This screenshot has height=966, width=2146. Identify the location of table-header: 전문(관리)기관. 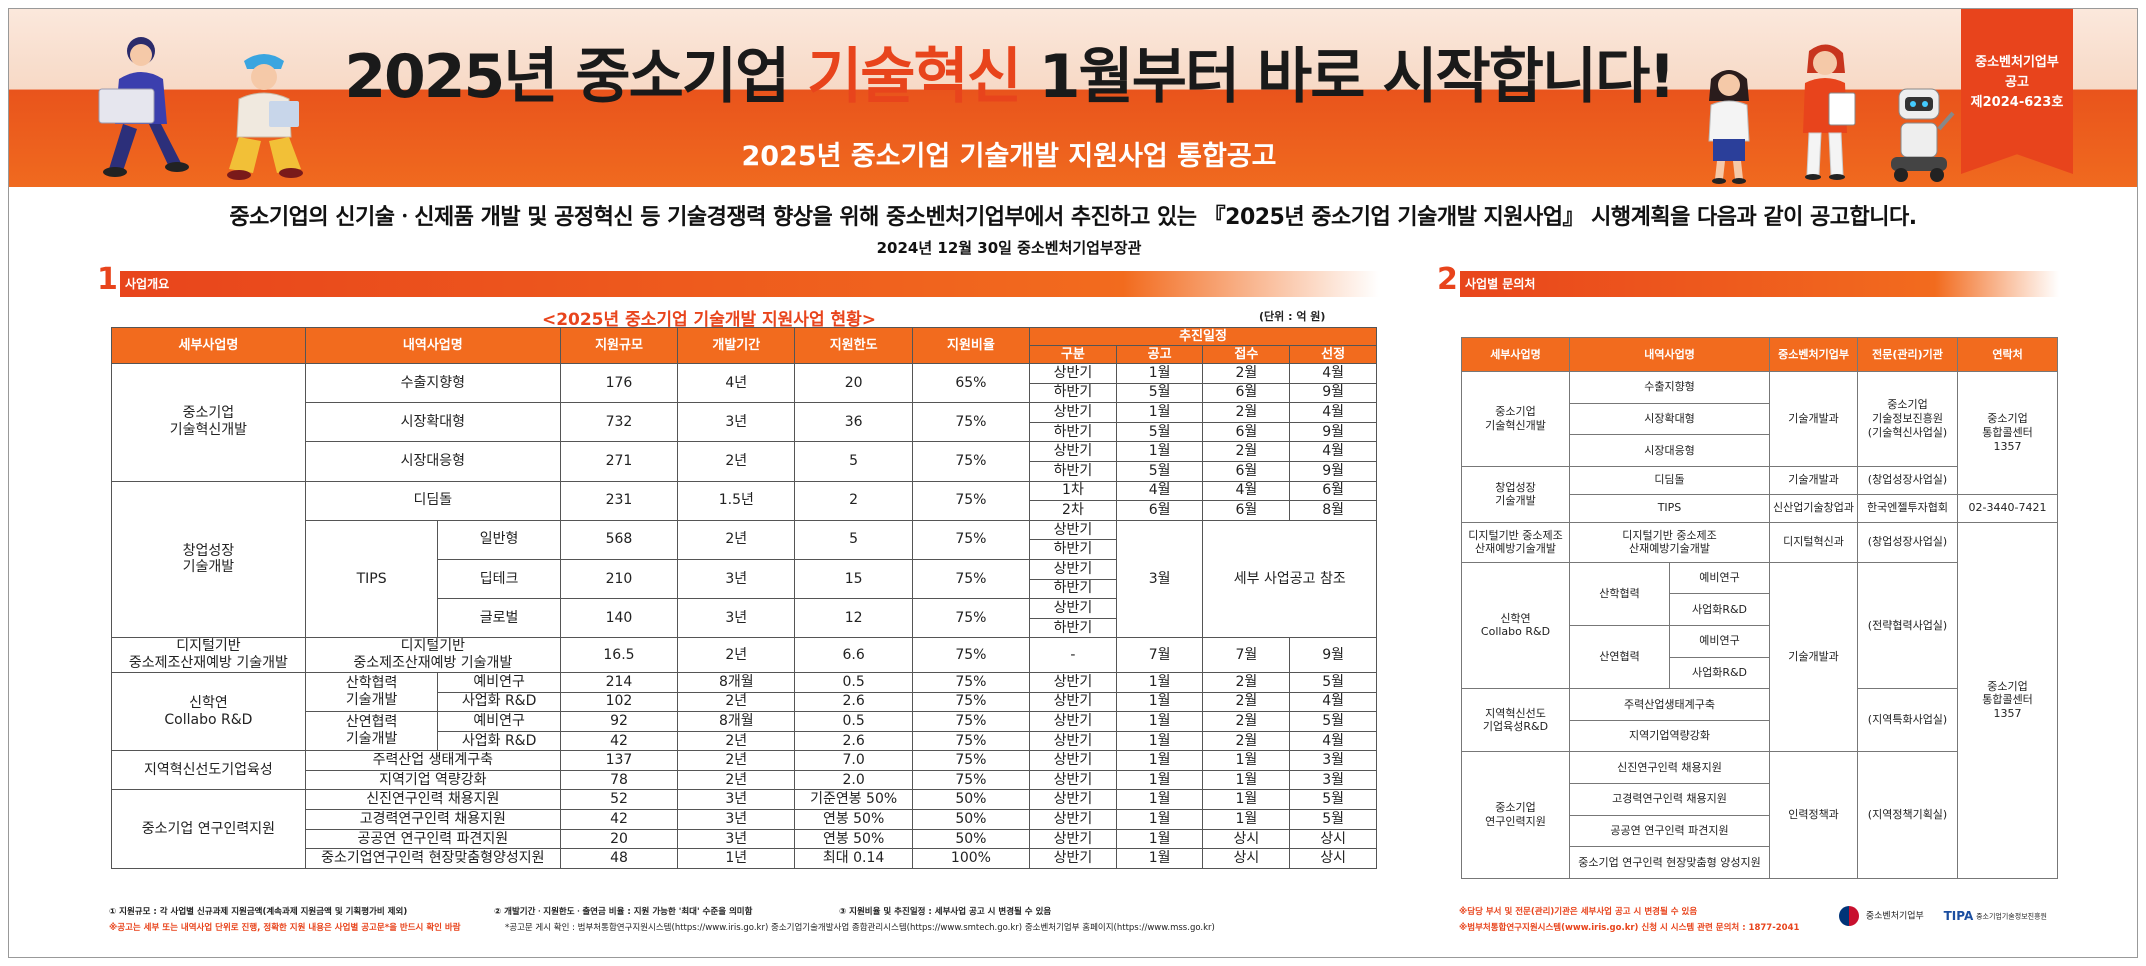
(1908, 354).